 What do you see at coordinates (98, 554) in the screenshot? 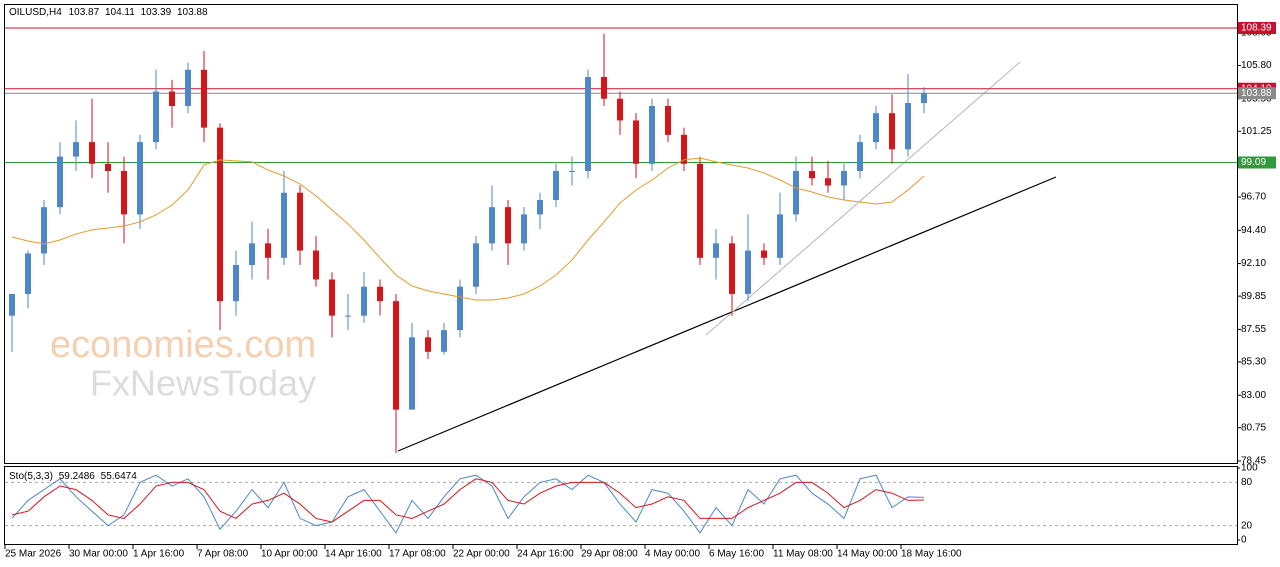
I see `x-tick-label: 30 Mar 00:00` at bounding box center [98, 554].